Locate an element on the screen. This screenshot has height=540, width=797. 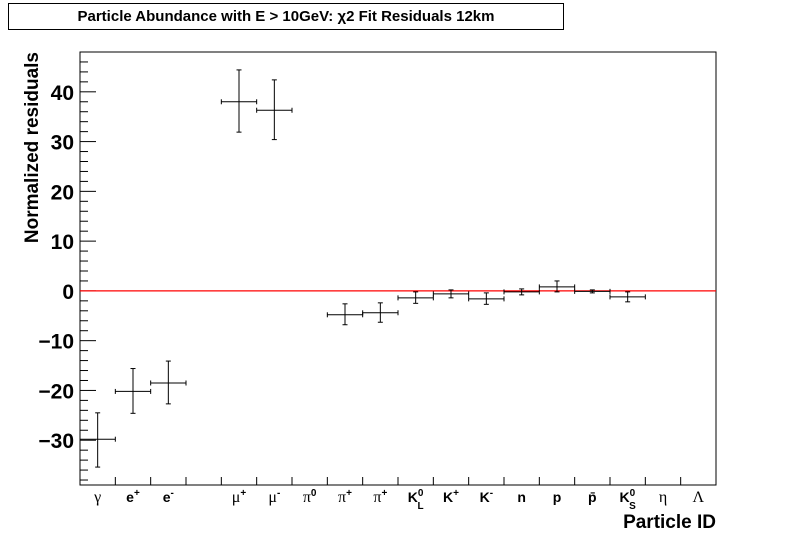
y-tick-label: 40 is located at coordinates (62, 93).